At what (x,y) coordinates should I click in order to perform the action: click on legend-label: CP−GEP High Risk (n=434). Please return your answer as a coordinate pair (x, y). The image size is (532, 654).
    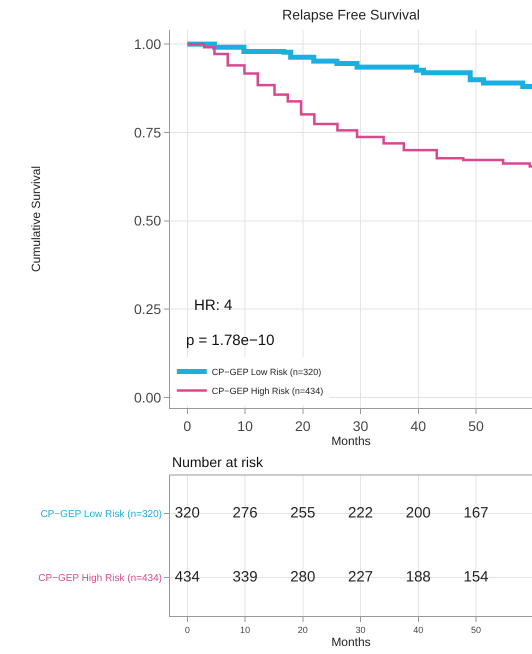
    Looking at the image, I should click on (268, 391).